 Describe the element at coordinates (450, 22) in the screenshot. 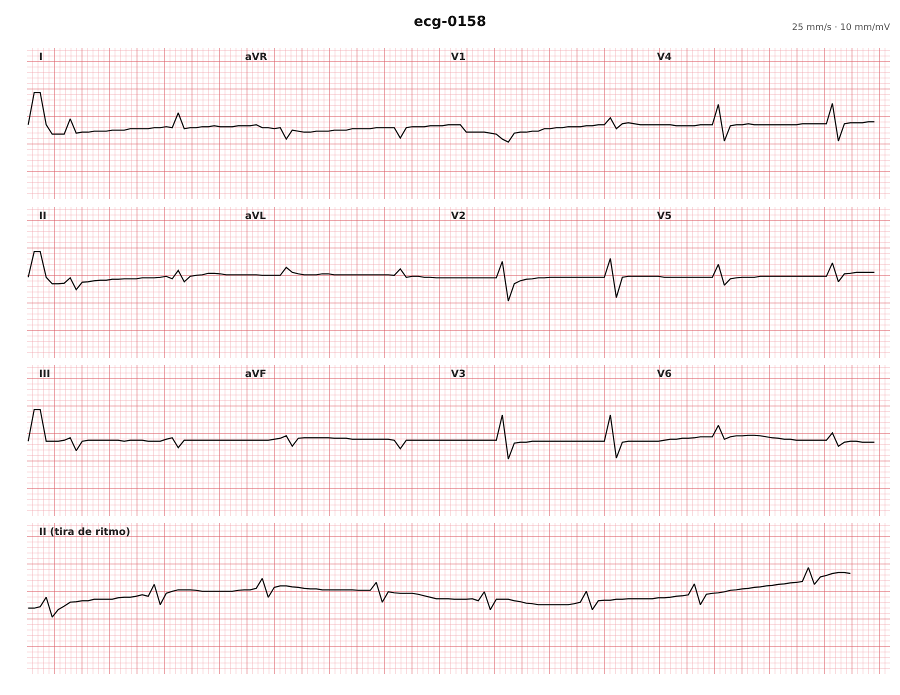

I see `chart-title: ecg-0158` at that location.